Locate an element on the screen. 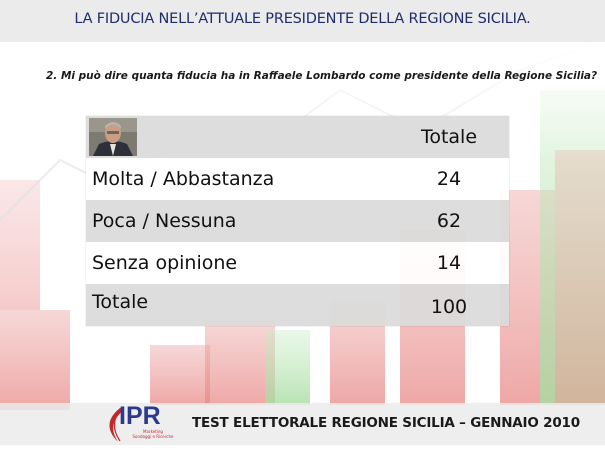 Image resolution: width=605 pixels, height=454 pixels. ipr-logo-subtext-line2: Sondaggi e Ricerche is located at coordinates (153, 436).